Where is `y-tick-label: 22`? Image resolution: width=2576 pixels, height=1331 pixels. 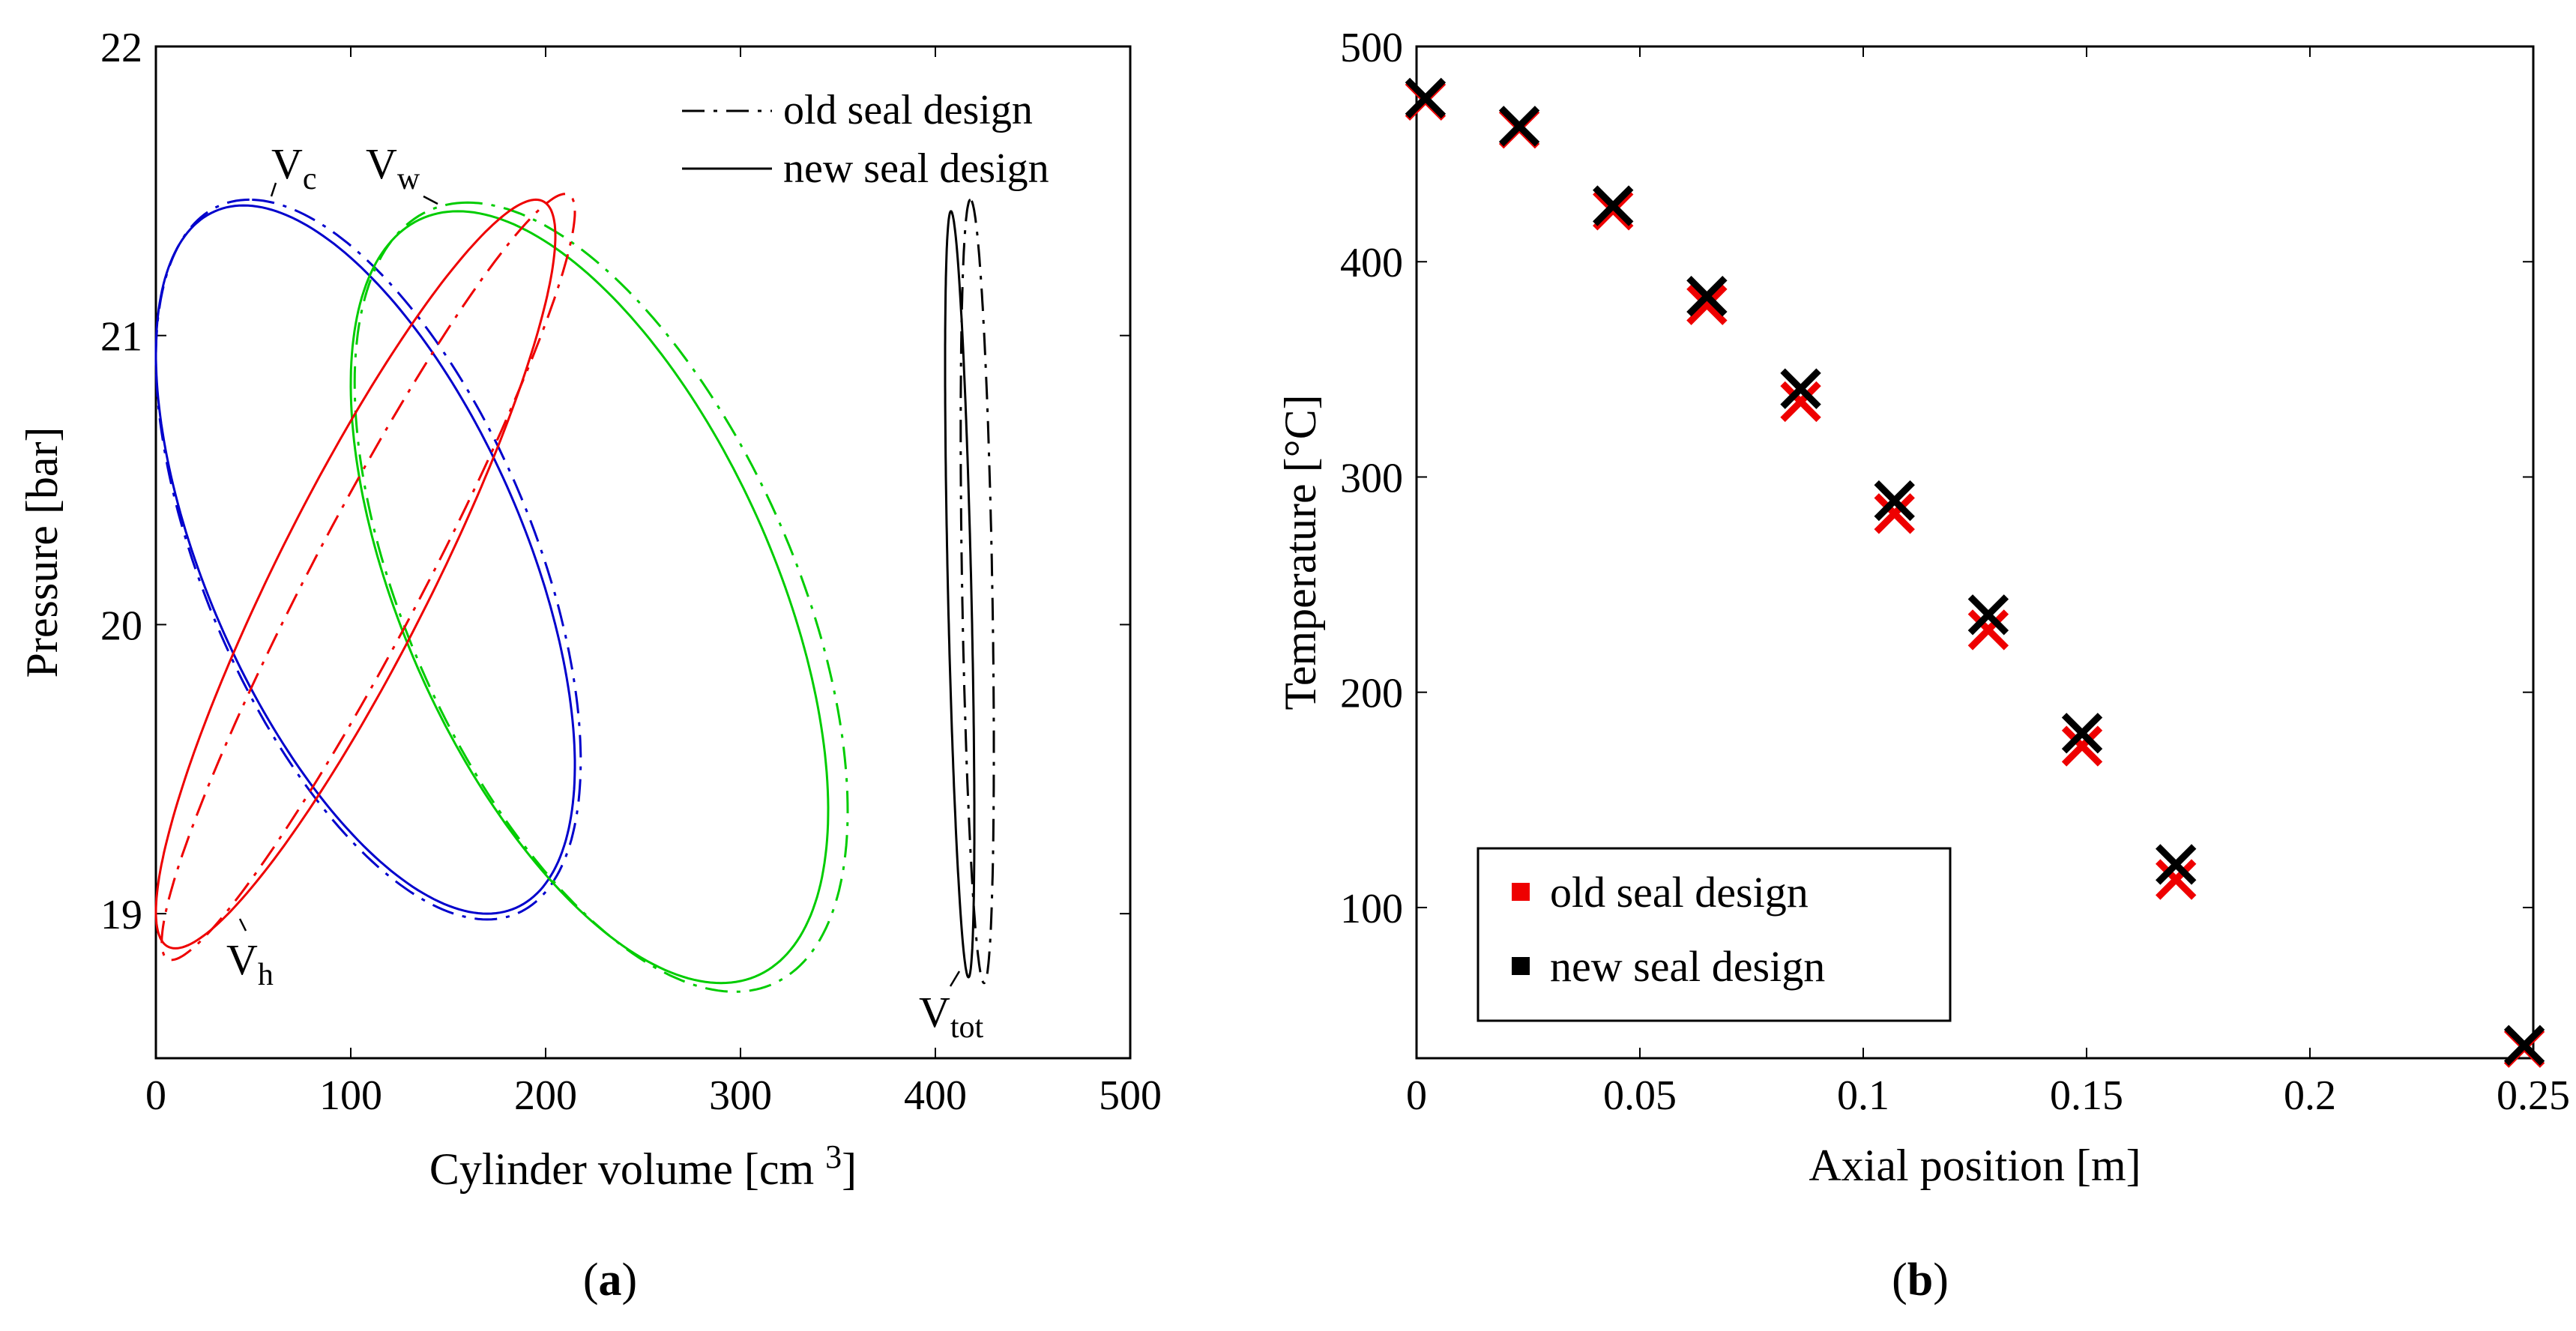
y-tick-label: 22 is located at coordinates (121, 48).